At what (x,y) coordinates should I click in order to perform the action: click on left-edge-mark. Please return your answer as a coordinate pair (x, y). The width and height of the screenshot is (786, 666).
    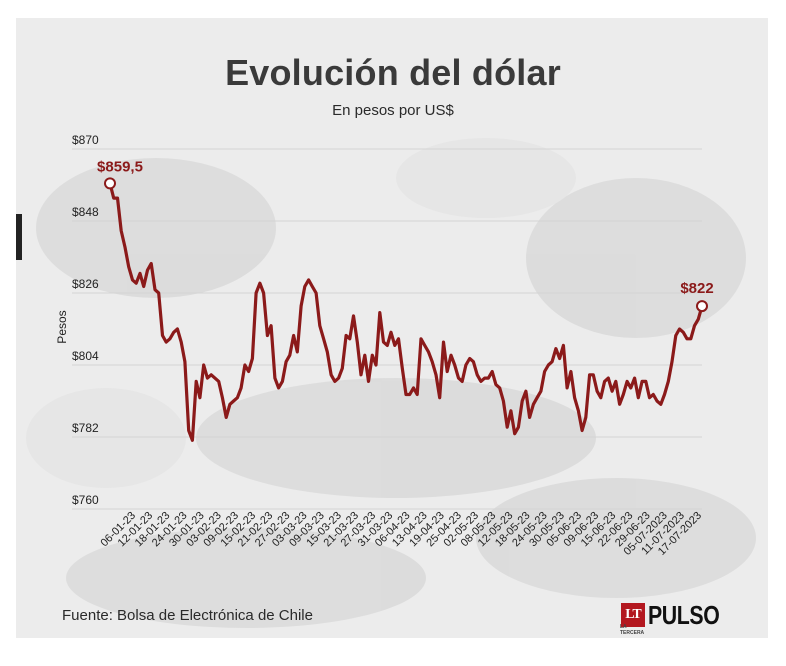
    Looking at the image, I should click on (19, 237).